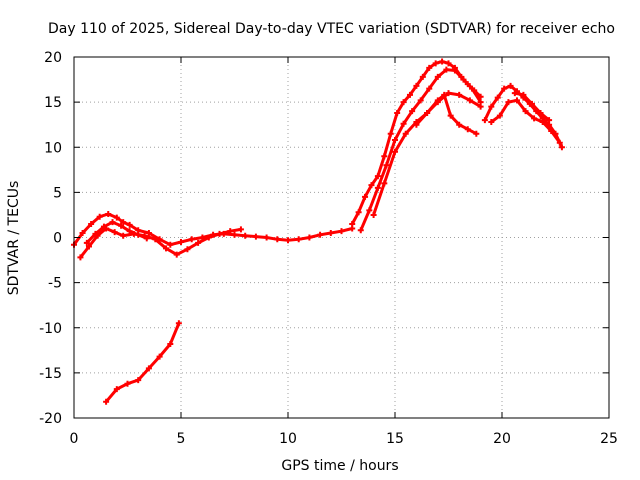  What do you see at coordinates (502, 439) in the screenshot?
I see `x-tick-label: 20` at bounding box center [502, 439].